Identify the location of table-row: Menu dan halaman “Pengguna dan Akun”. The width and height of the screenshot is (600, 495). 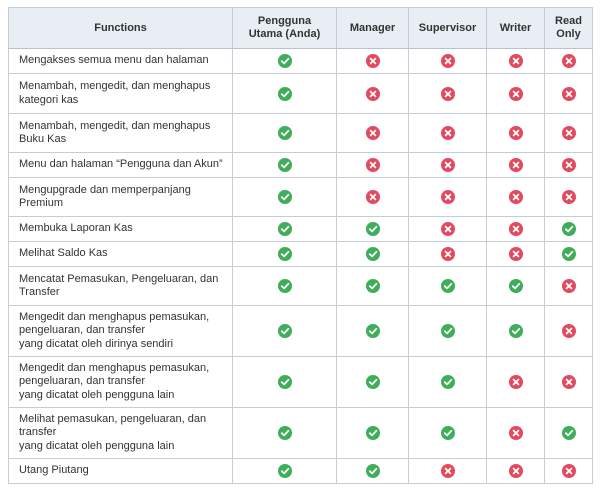
(300, 165).